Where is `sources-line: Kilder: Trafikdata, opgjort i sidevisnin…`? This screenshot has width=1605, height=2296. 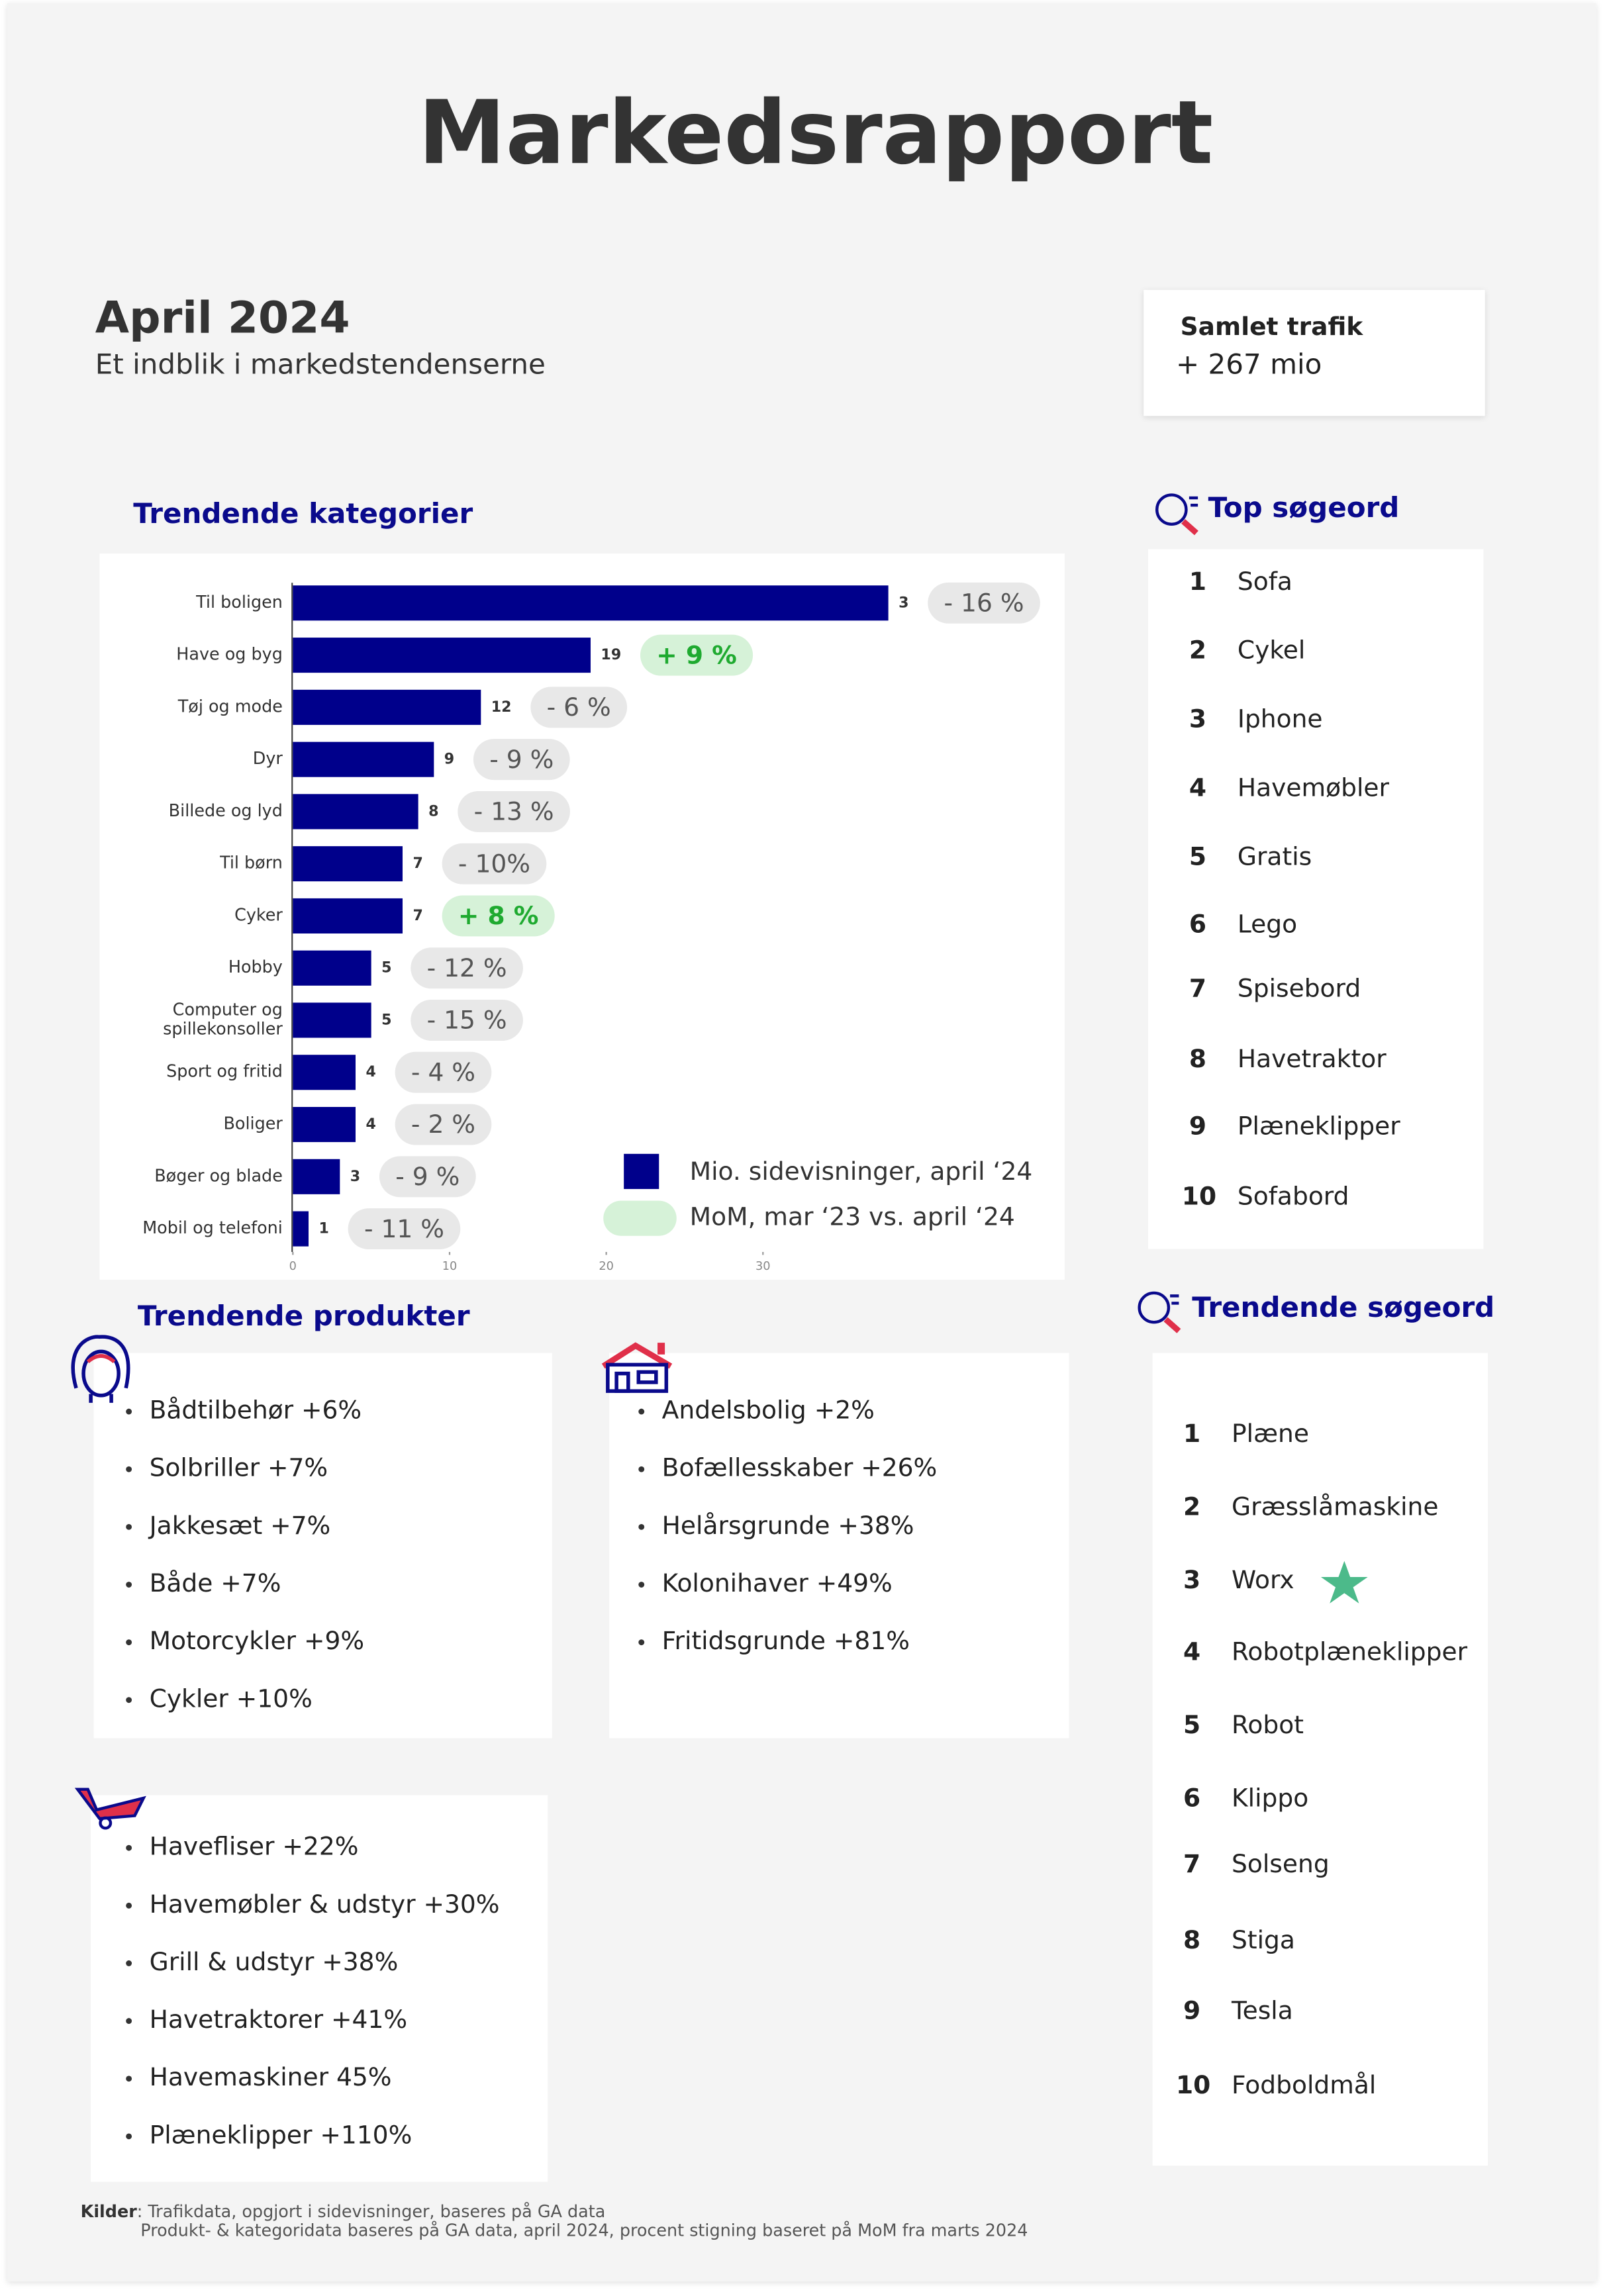
sources-line: Kilder: Trafikdata, opgjort i sidevisnin… is located at coordinates (343, 2211).